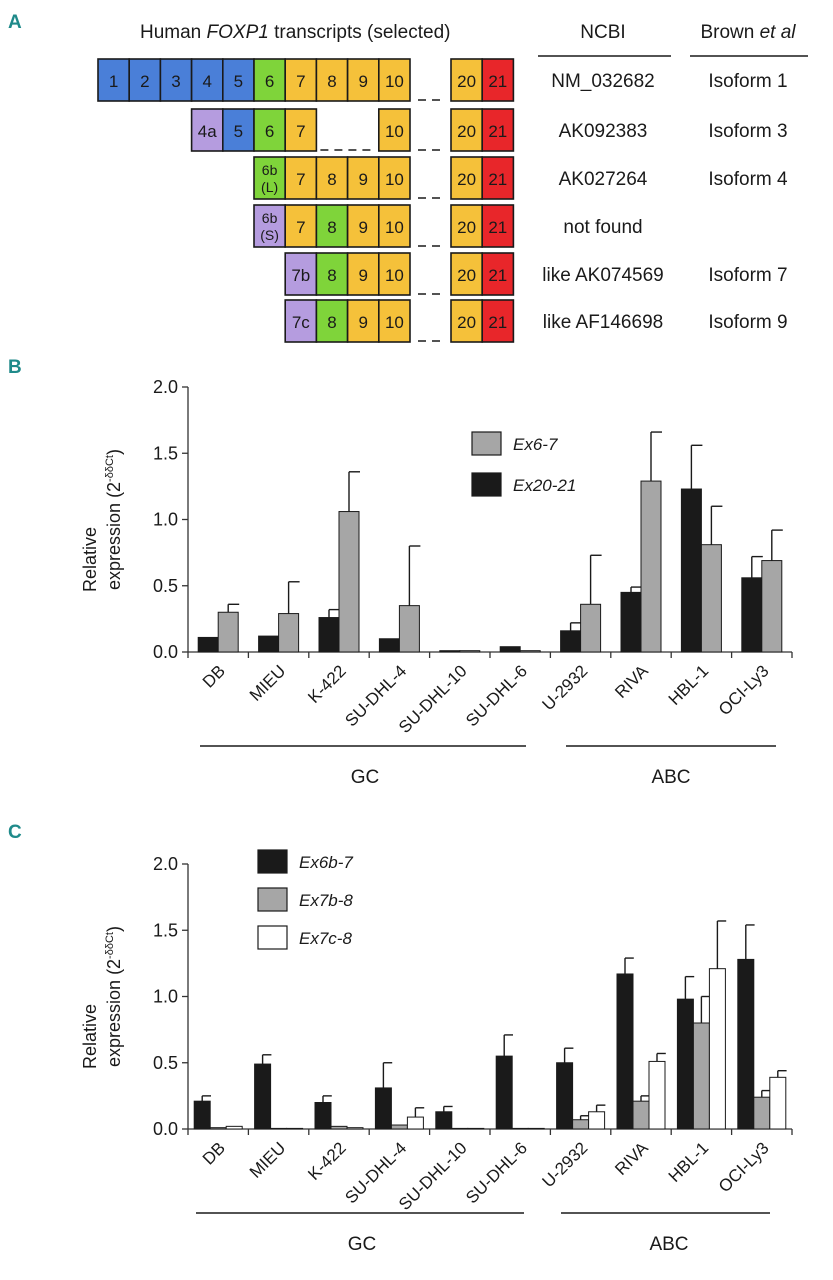 Image resolution: width=833 pixels, height=1280 pixels. I want to click on ncbi-accession: NM_032682, so click(603, 81).